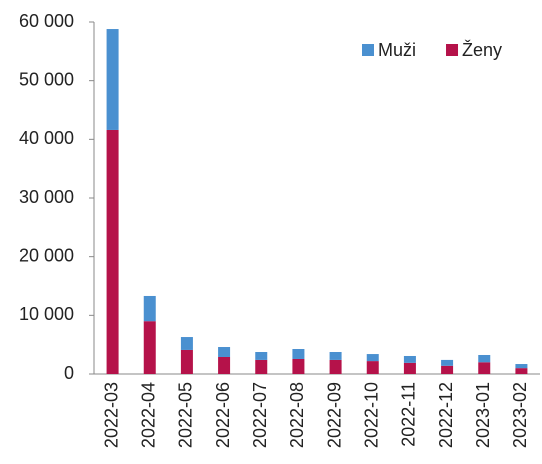 This screenshot has width=542, height=464. I want to click on x-tick-label: 2022-06, so click(223, 415).